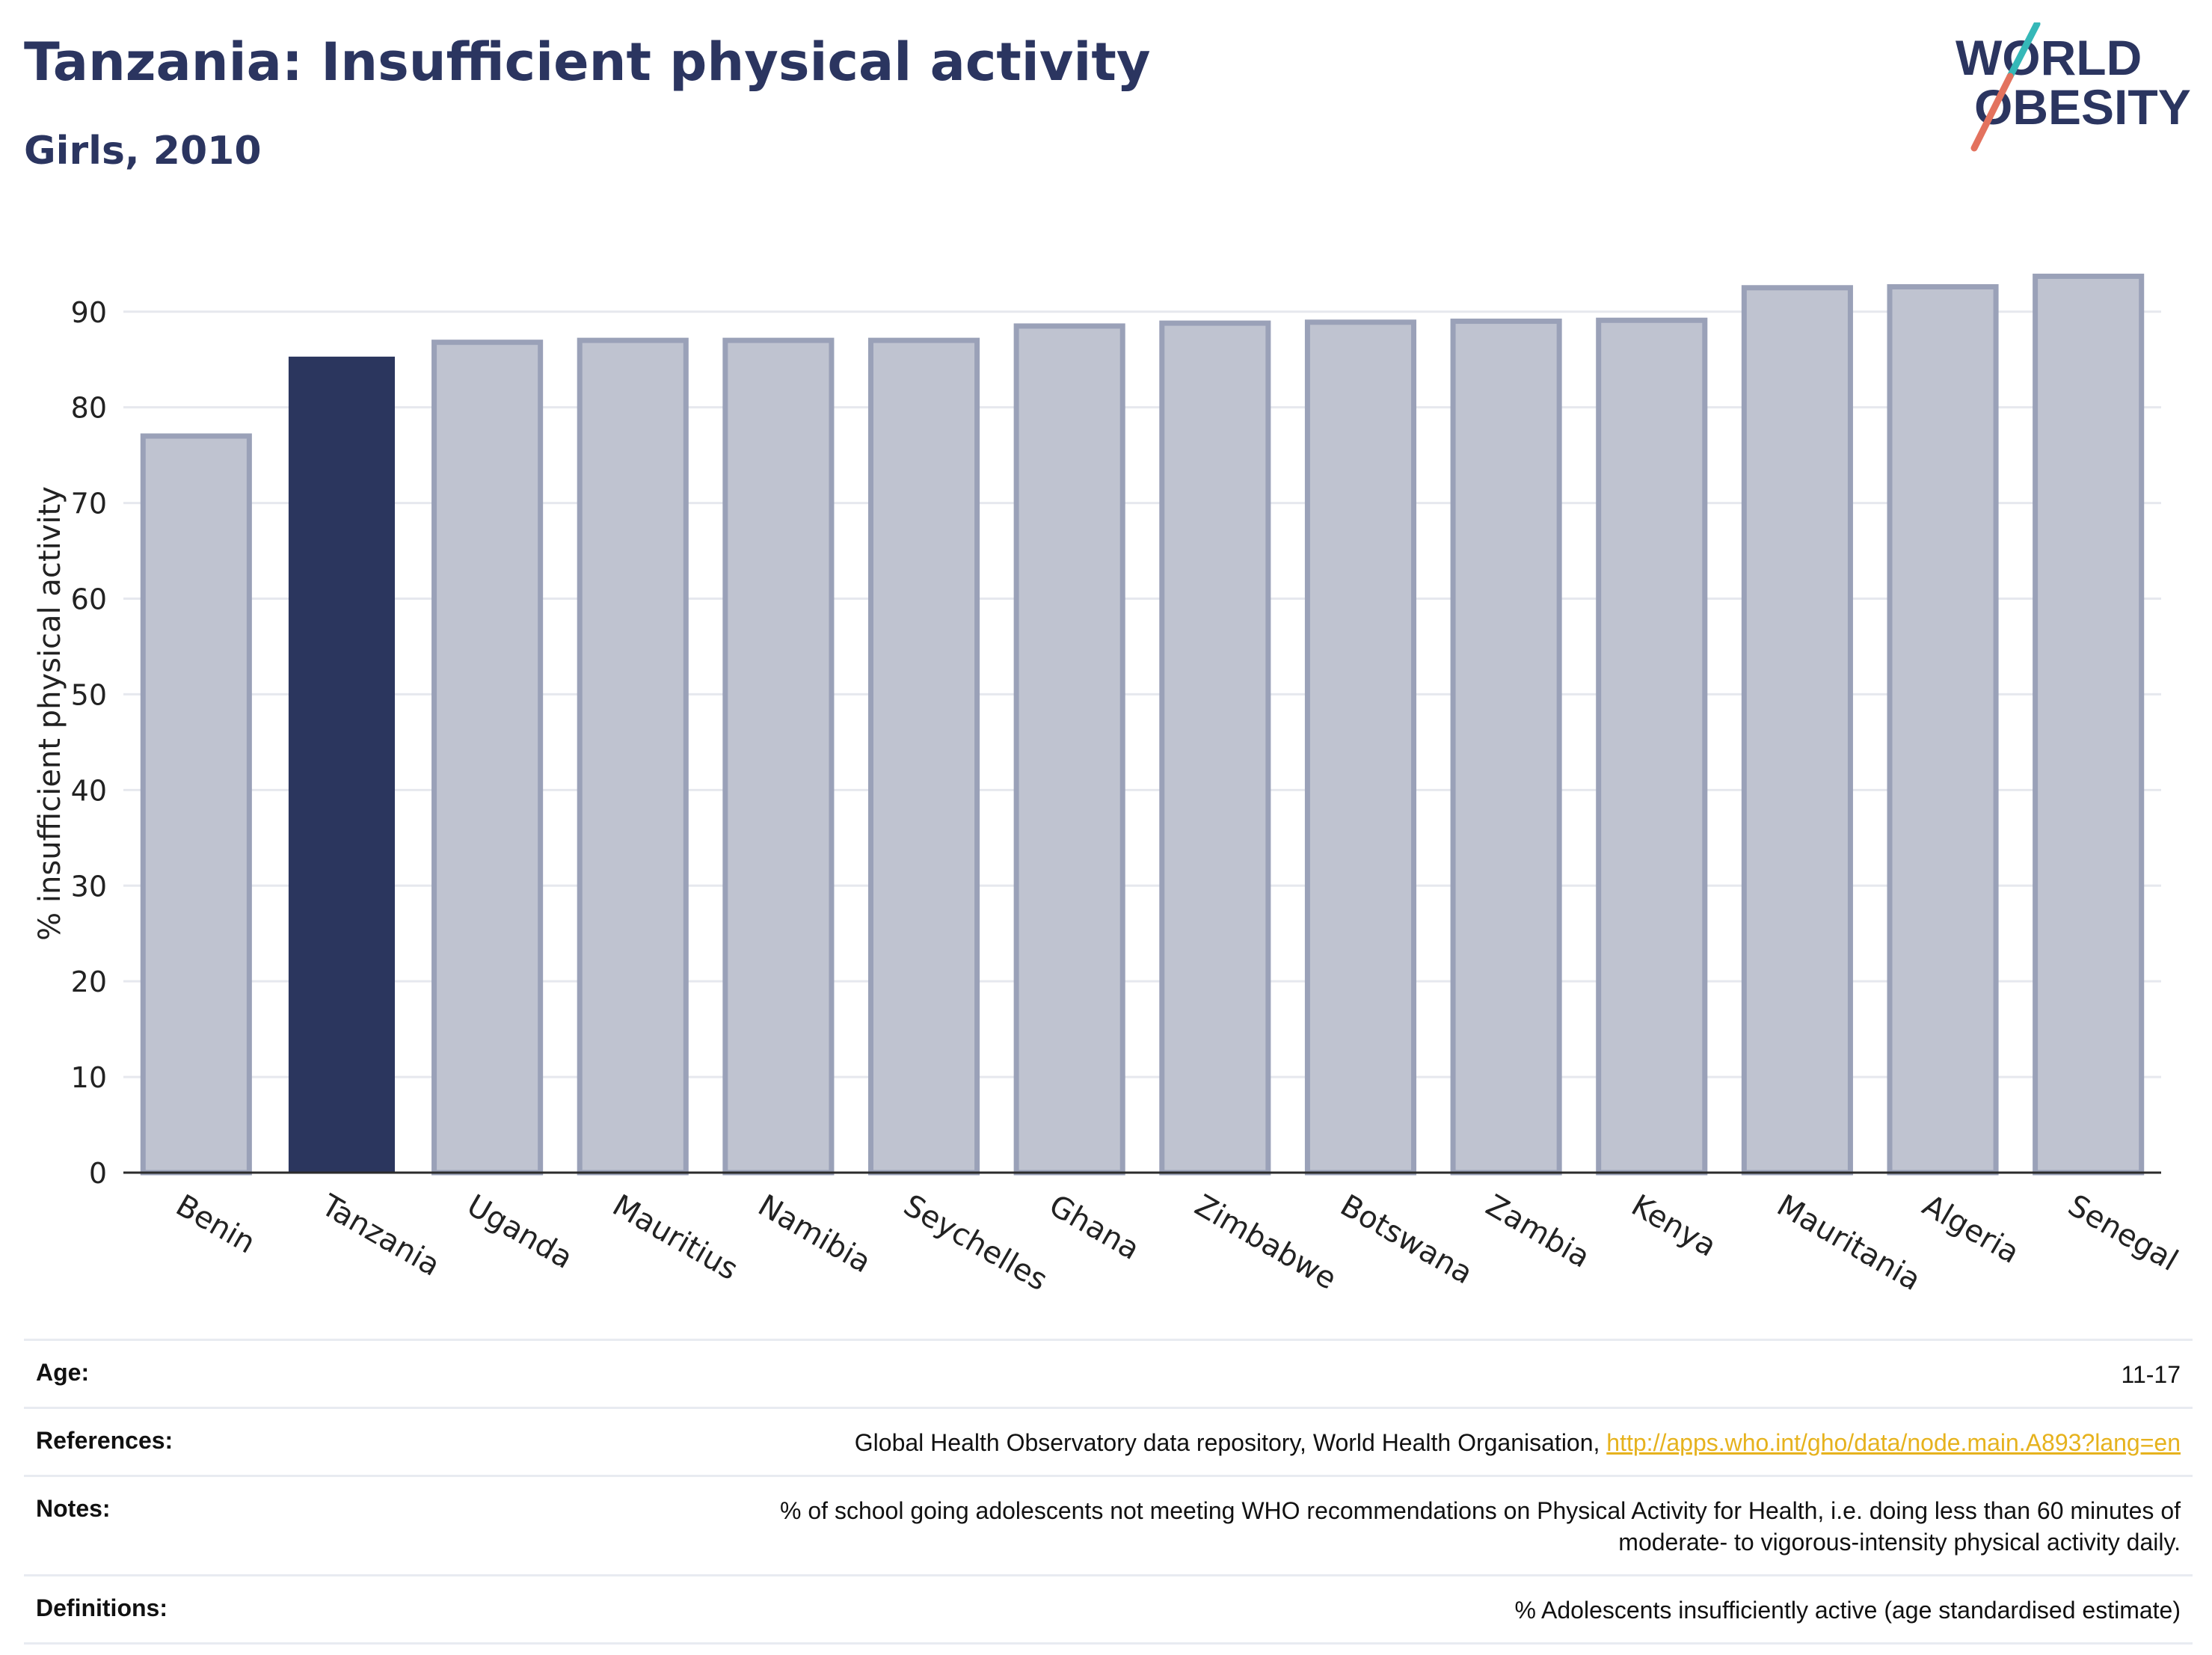 The width and height of the screenshot is (2212, 1655). What do you see at coordinates (89, 408) in the screenshot?
I see `y-tick-label: 80` at bounding box center [89, 408].